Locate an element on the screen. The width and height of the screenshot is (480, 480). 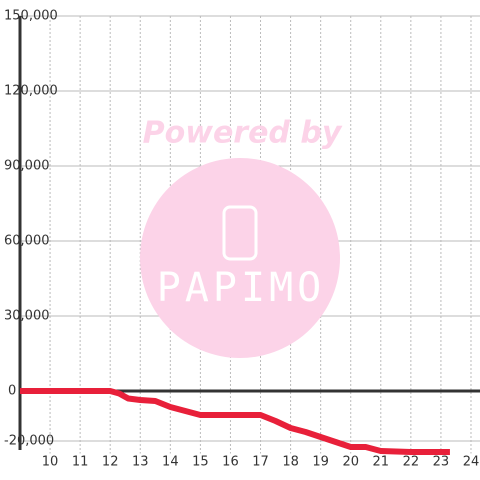
x-tick-label: 15 is located at coordinates (200, 462).